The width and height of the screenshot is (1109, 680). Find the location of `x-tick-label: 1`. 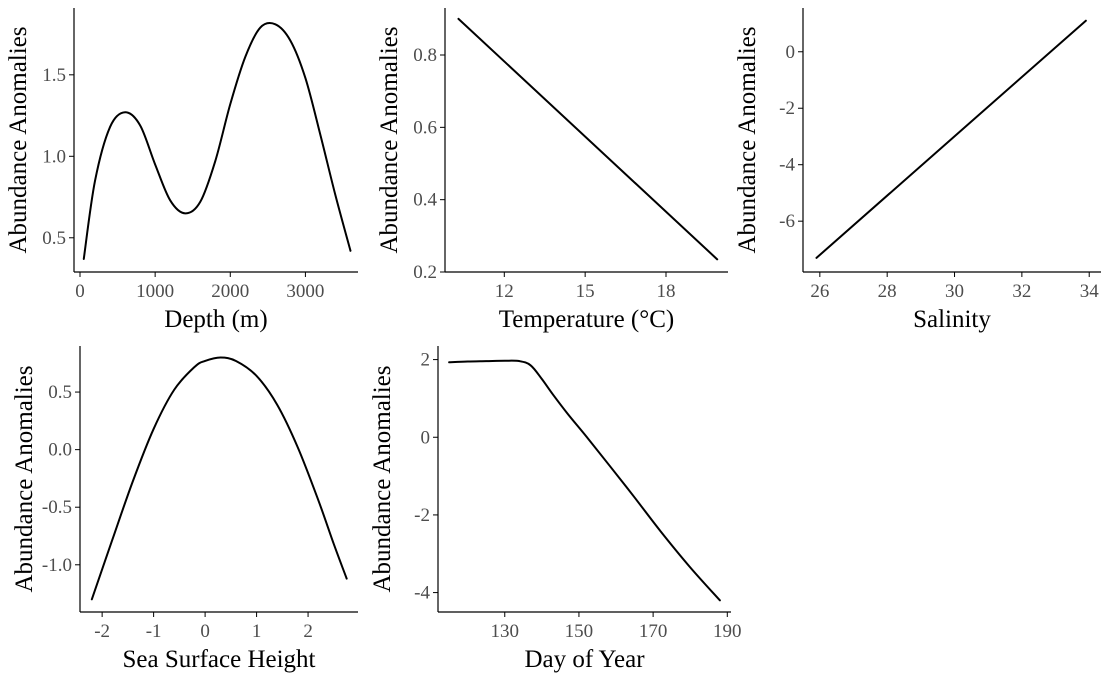

x-tick-label: 1 is located at coordinates (257, 631).